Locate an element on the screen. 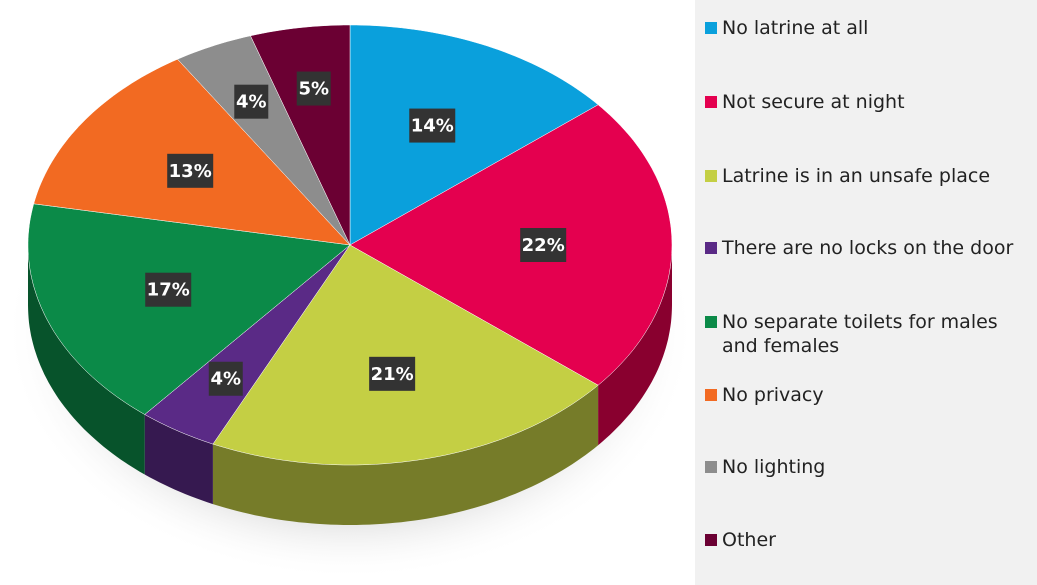 The width and height of the screenshot is (1037, 585). legend-label: Other is located at coordinates (749, 540).